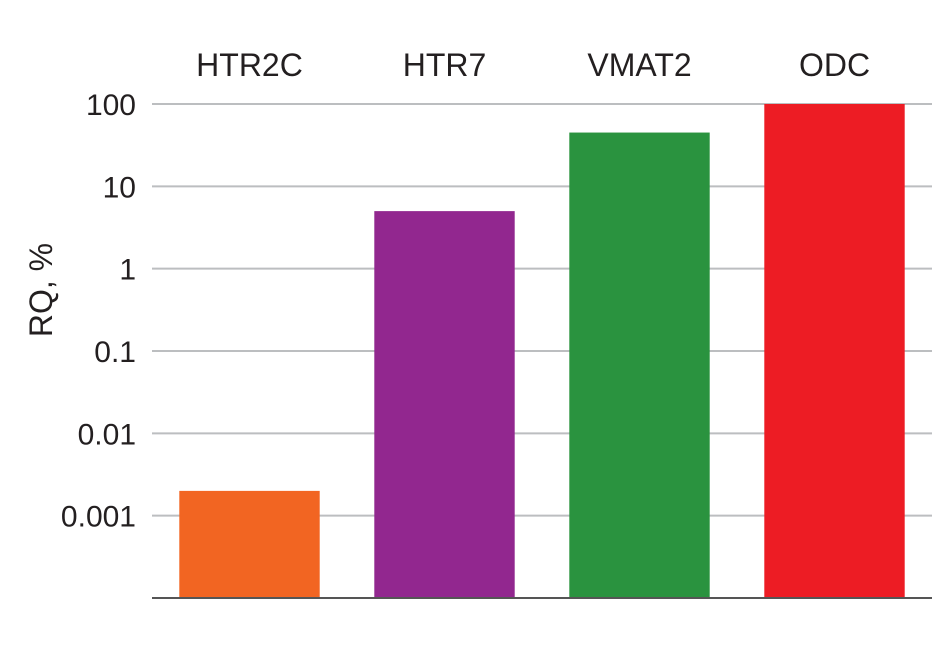  Describe the element at coordinates (834, 65) in the screenshot. I see `category-label: ODC` at that location.